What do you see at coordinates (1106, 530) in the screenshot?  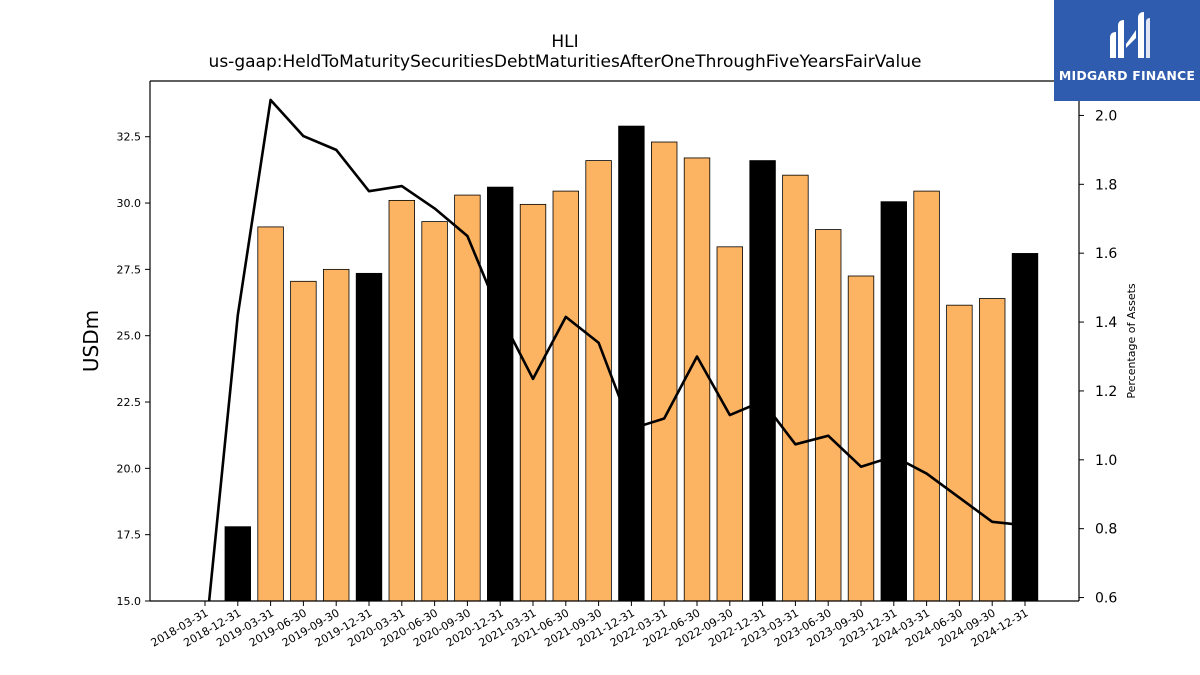 I see `y2-tick-label: 0.8` at bounding box center [1106, 530].